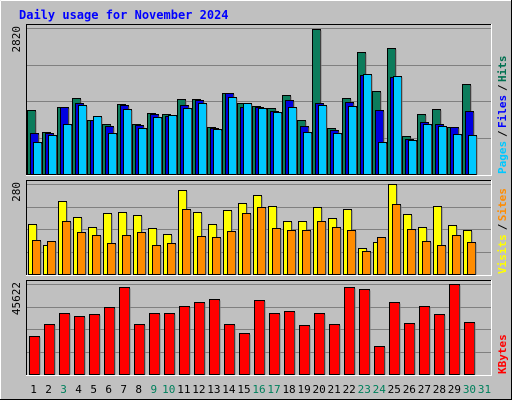 This screenshot has width=512, height=400. Describe the element at coordinates (439, 389) in the screenshot. I see `x-tick-label: 28` at that location.